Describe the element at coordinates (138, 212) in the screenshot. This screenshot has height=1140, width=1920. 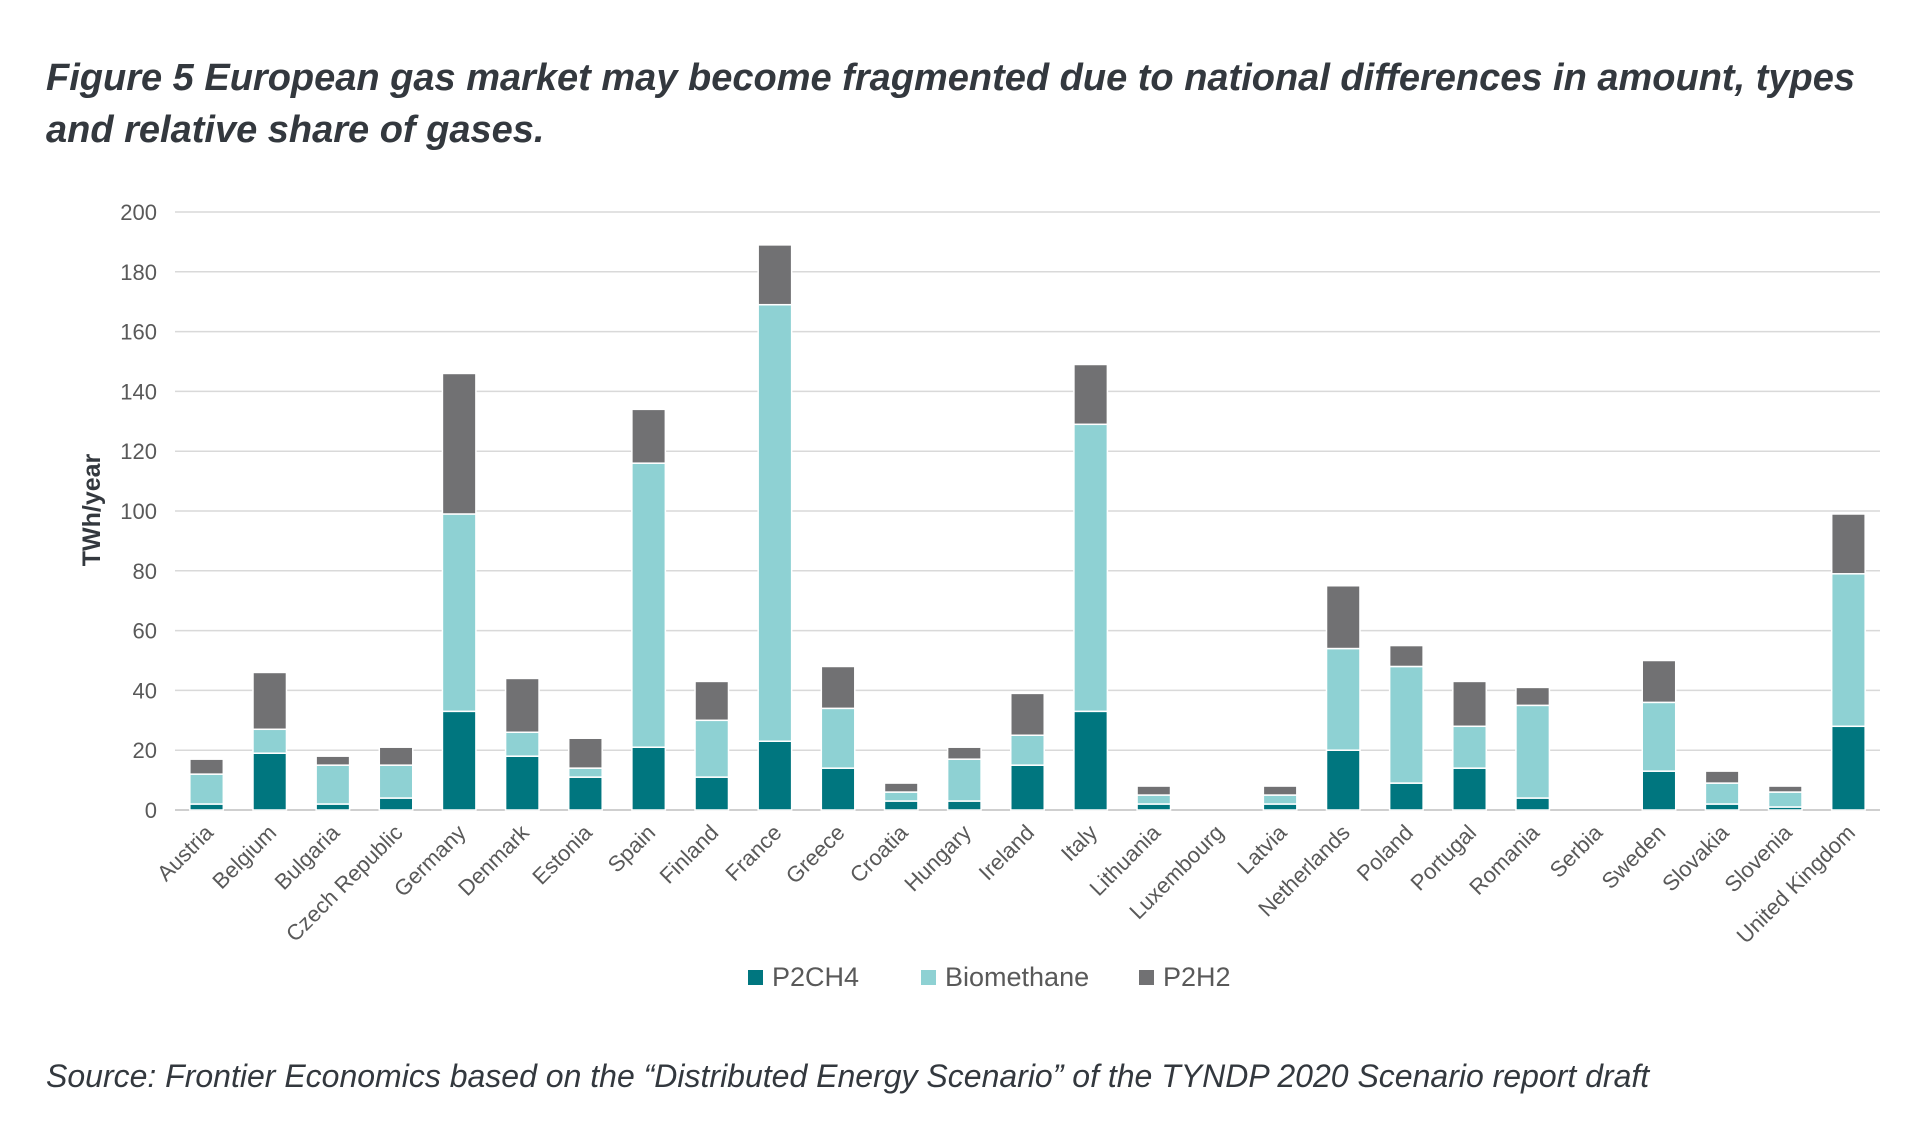
I see `y-tick-label: 200` at that location.